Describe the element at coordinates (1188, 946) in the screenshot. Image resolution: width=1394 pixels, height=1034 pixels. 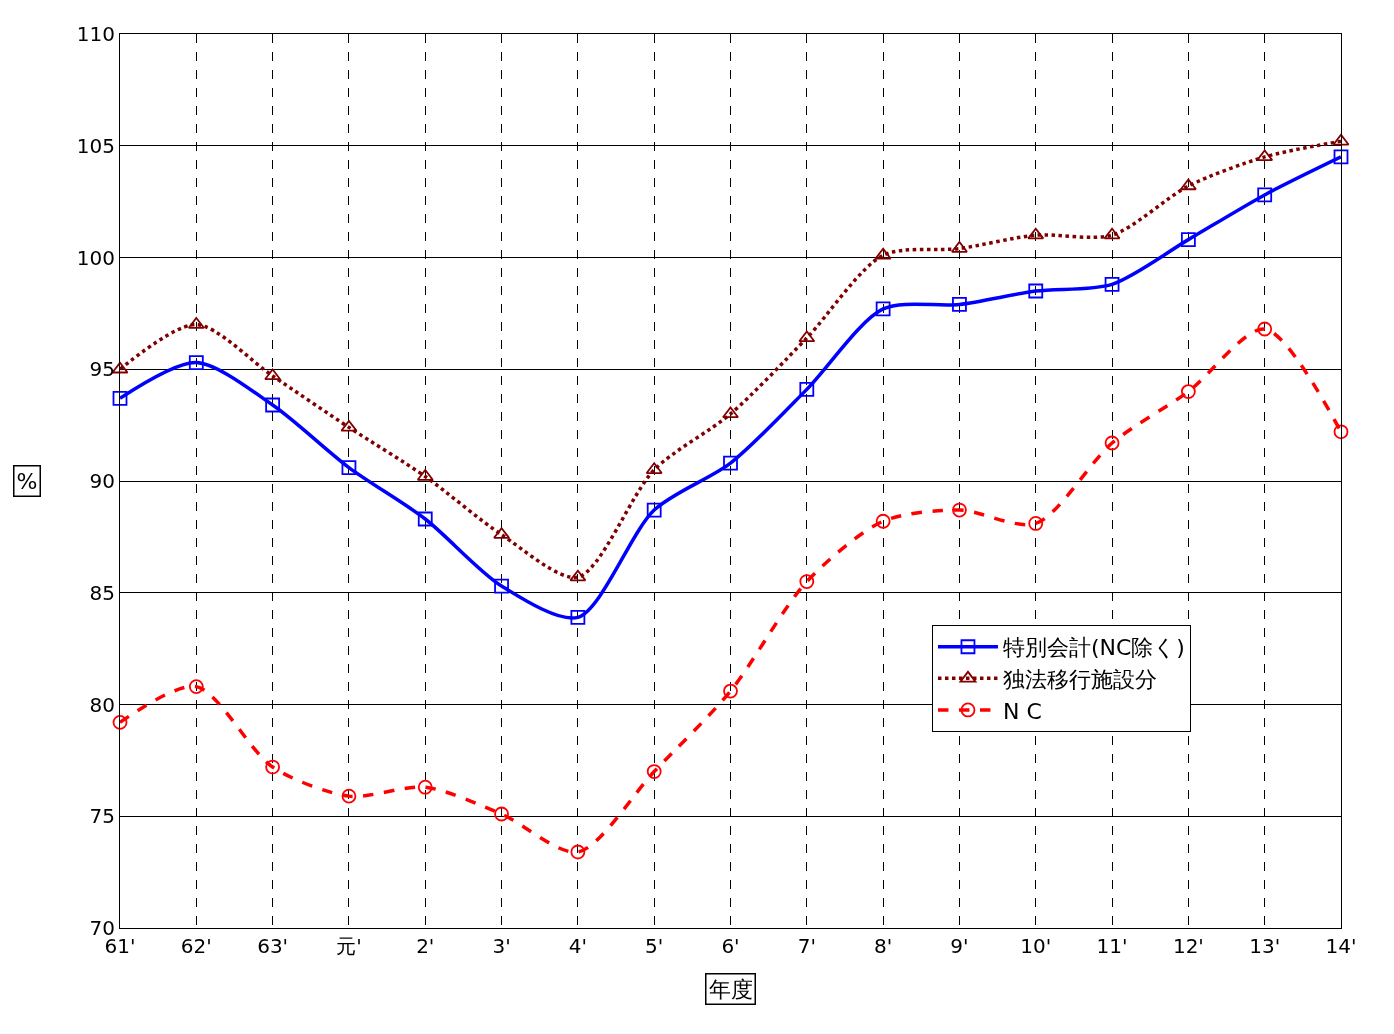
I see `x-tick-label: 12'` at that location.